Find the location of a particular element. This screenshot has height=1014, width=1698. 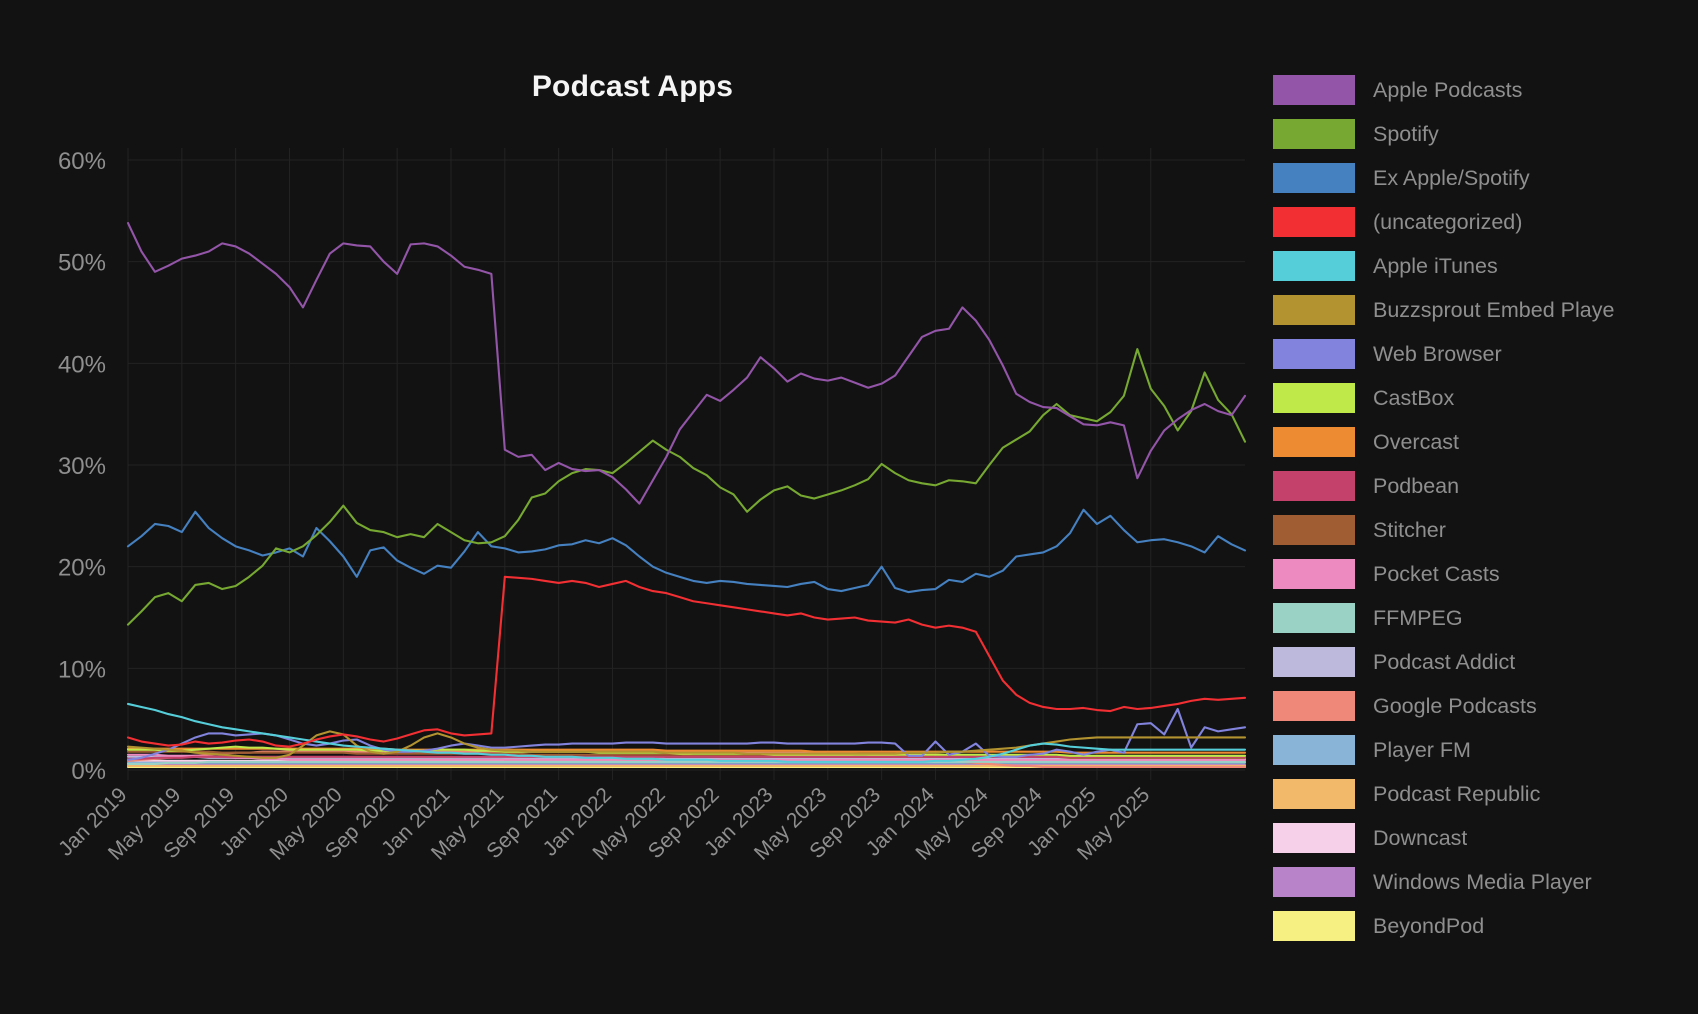

legend-item: Google Podcasts is located at coordinates (1485, 706).